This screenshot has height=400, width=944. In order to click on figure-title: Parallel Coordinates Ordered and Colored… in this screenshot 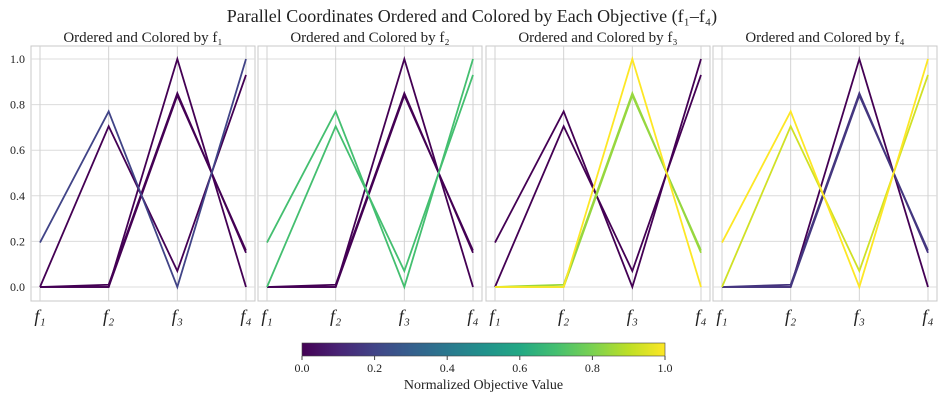, I will do `click(472, 16)`.